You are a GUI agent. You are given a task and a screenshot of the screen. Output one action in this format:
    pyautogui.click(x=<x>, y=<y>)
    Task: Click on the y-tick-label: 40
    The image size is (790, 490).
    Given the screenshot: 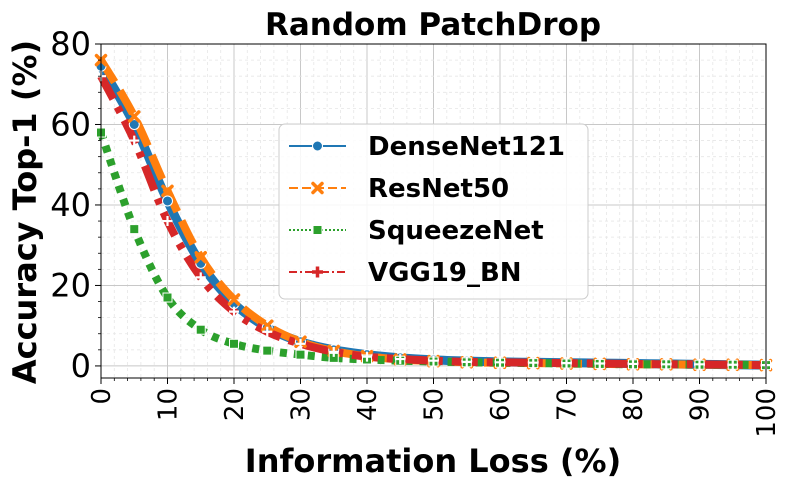 What is the action you would take?
    pyautogui.click(x=70, y=205)
    